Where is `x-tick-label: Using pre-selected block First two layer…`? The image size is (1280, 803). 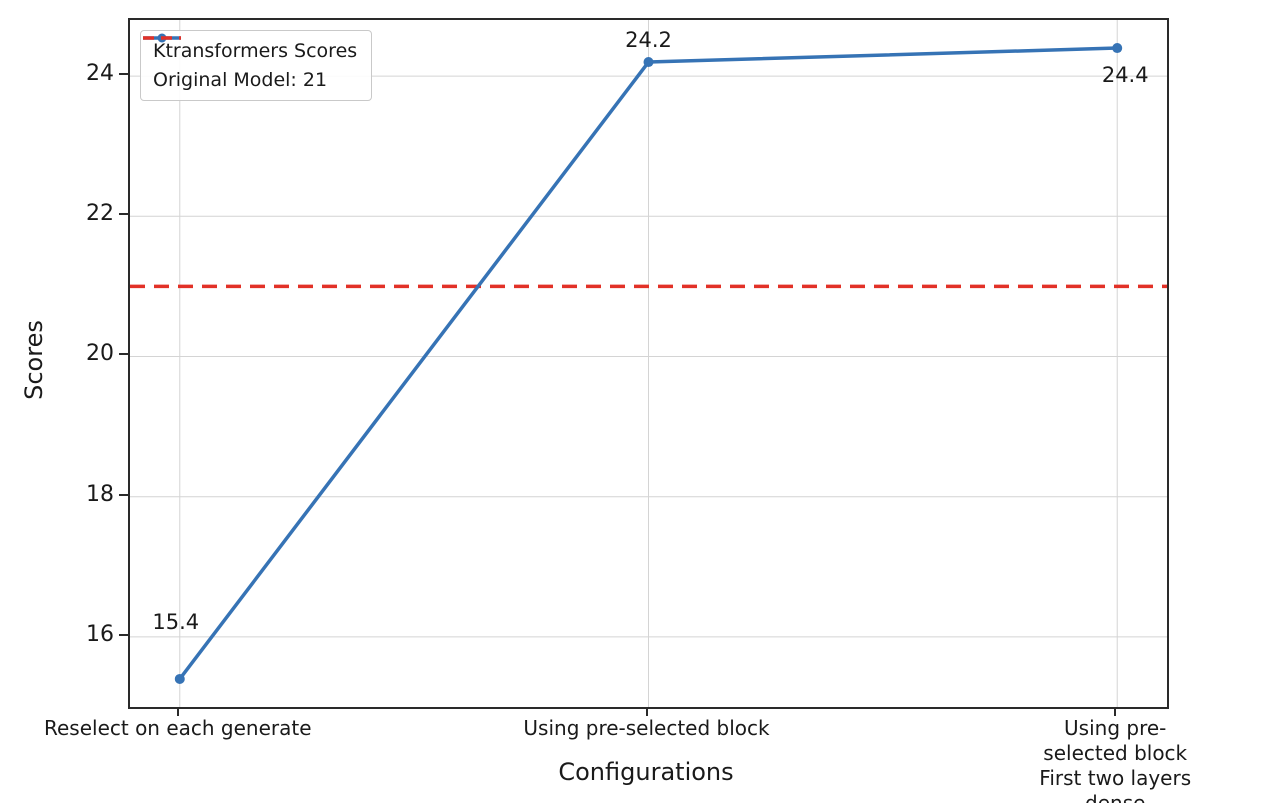 x-tick-label: Using pre-selected block First two layer… is located at coordinates (1115, 759).